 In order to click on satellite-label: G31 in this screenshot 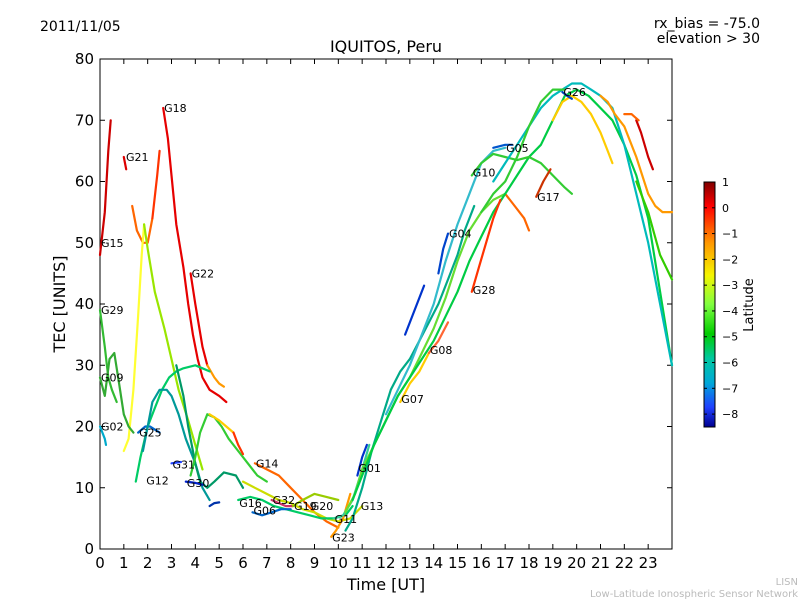, I will do `click(184, 464)`.